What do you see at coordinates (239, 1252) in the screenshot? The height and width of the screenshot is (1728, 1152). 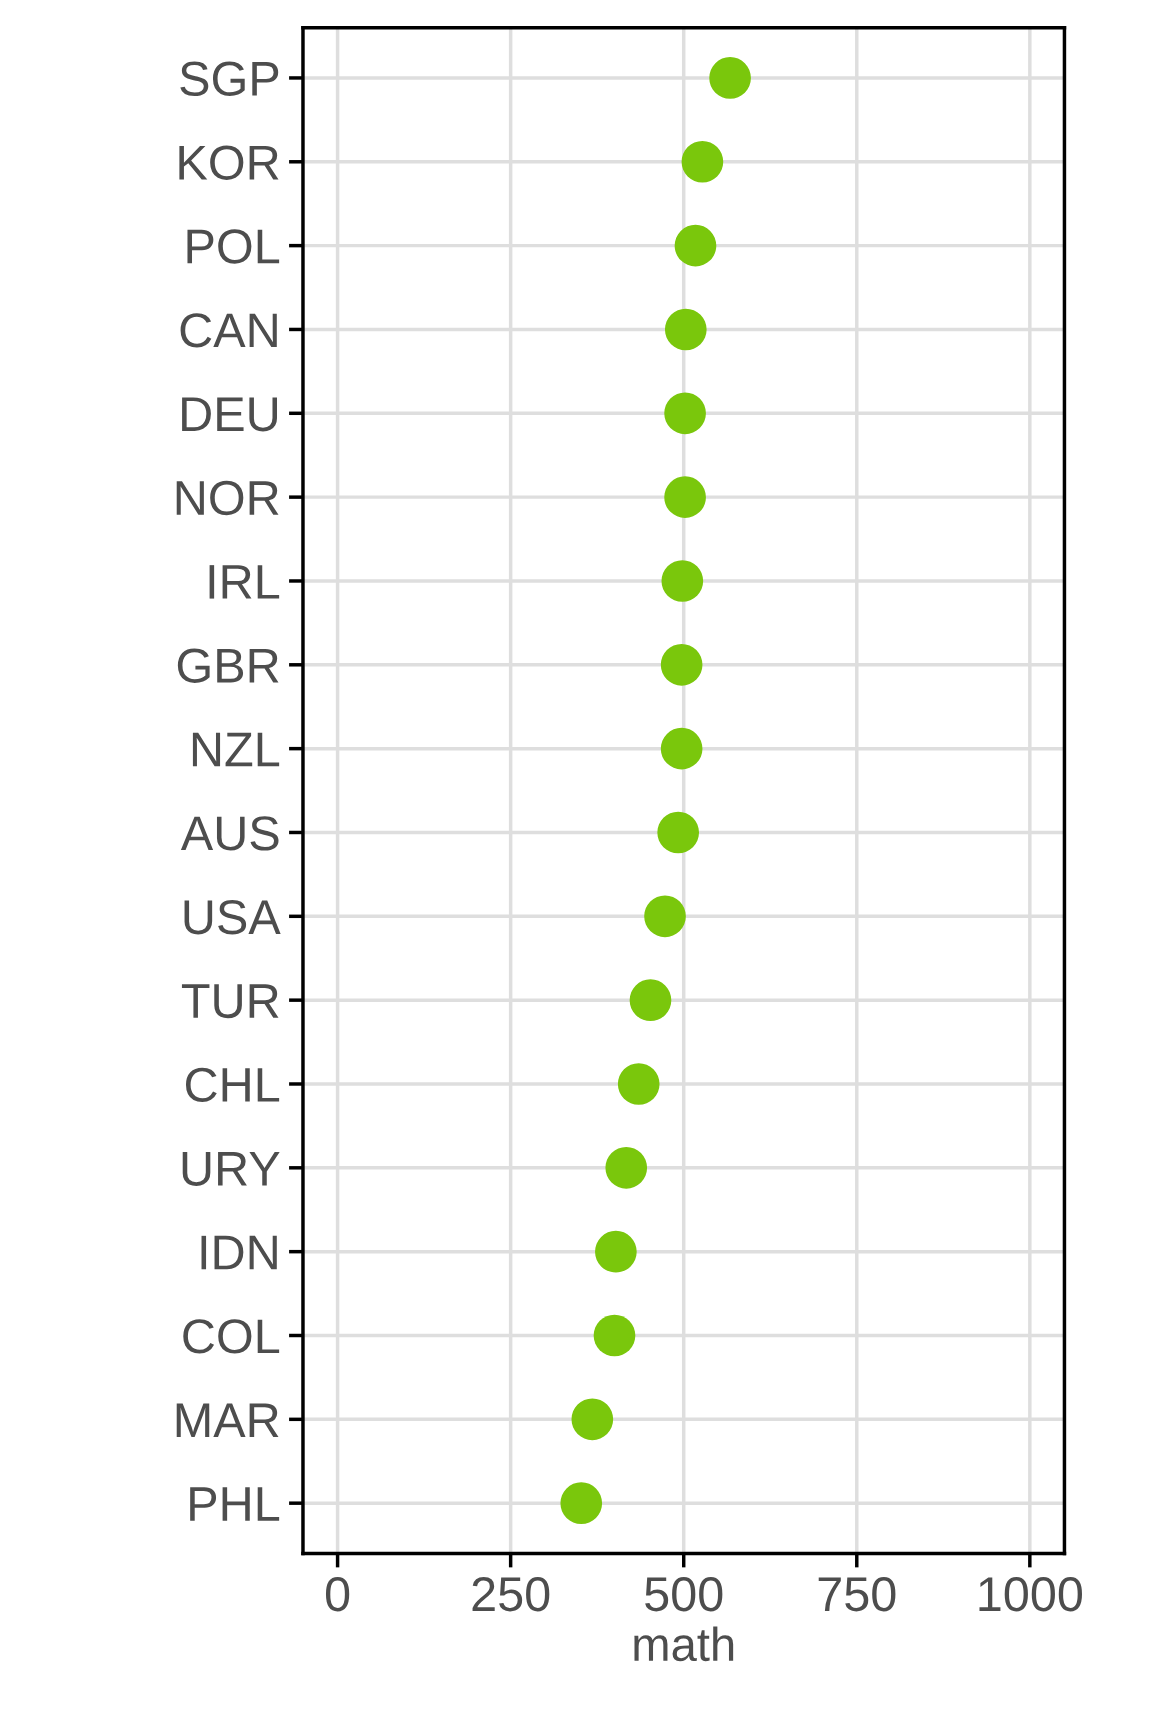 I see `y-tick-label: IDN` at bounding box center [239, 1252].